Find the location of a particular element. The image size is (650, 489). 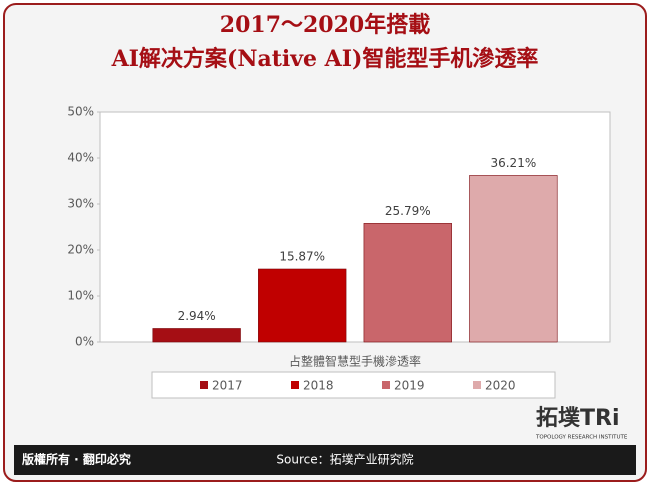

legend-label: 2019 is located at coordinates (409, 386).